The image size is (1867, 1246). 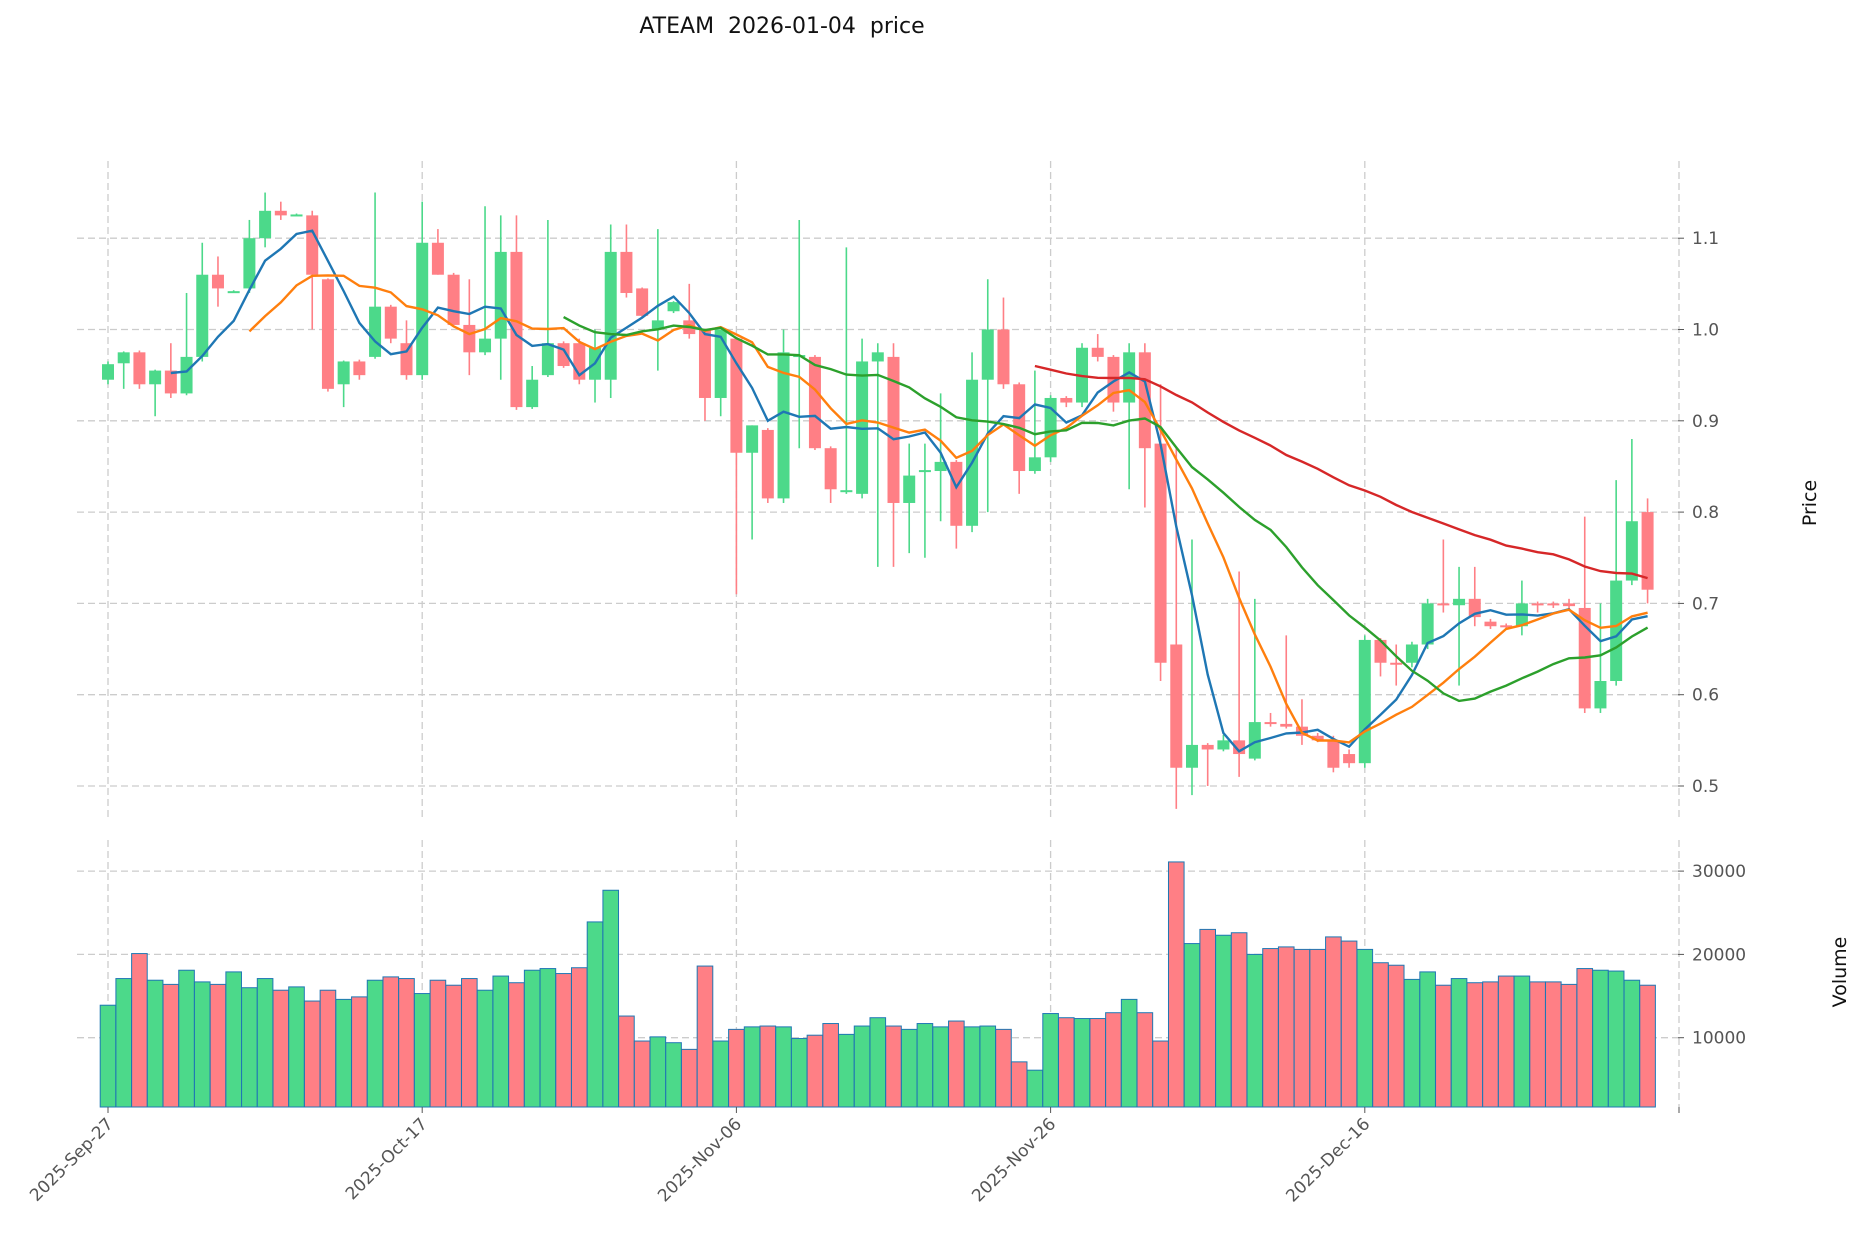 I want to click on x-tick-label: 2025-Oct-17, so click(x=387, y=1159).